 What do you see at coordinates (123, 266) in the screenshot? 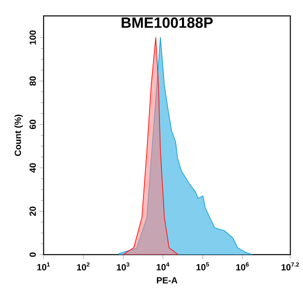
I see `x-tick-label: 10$^{3}$` at bounding box center [123, 266].